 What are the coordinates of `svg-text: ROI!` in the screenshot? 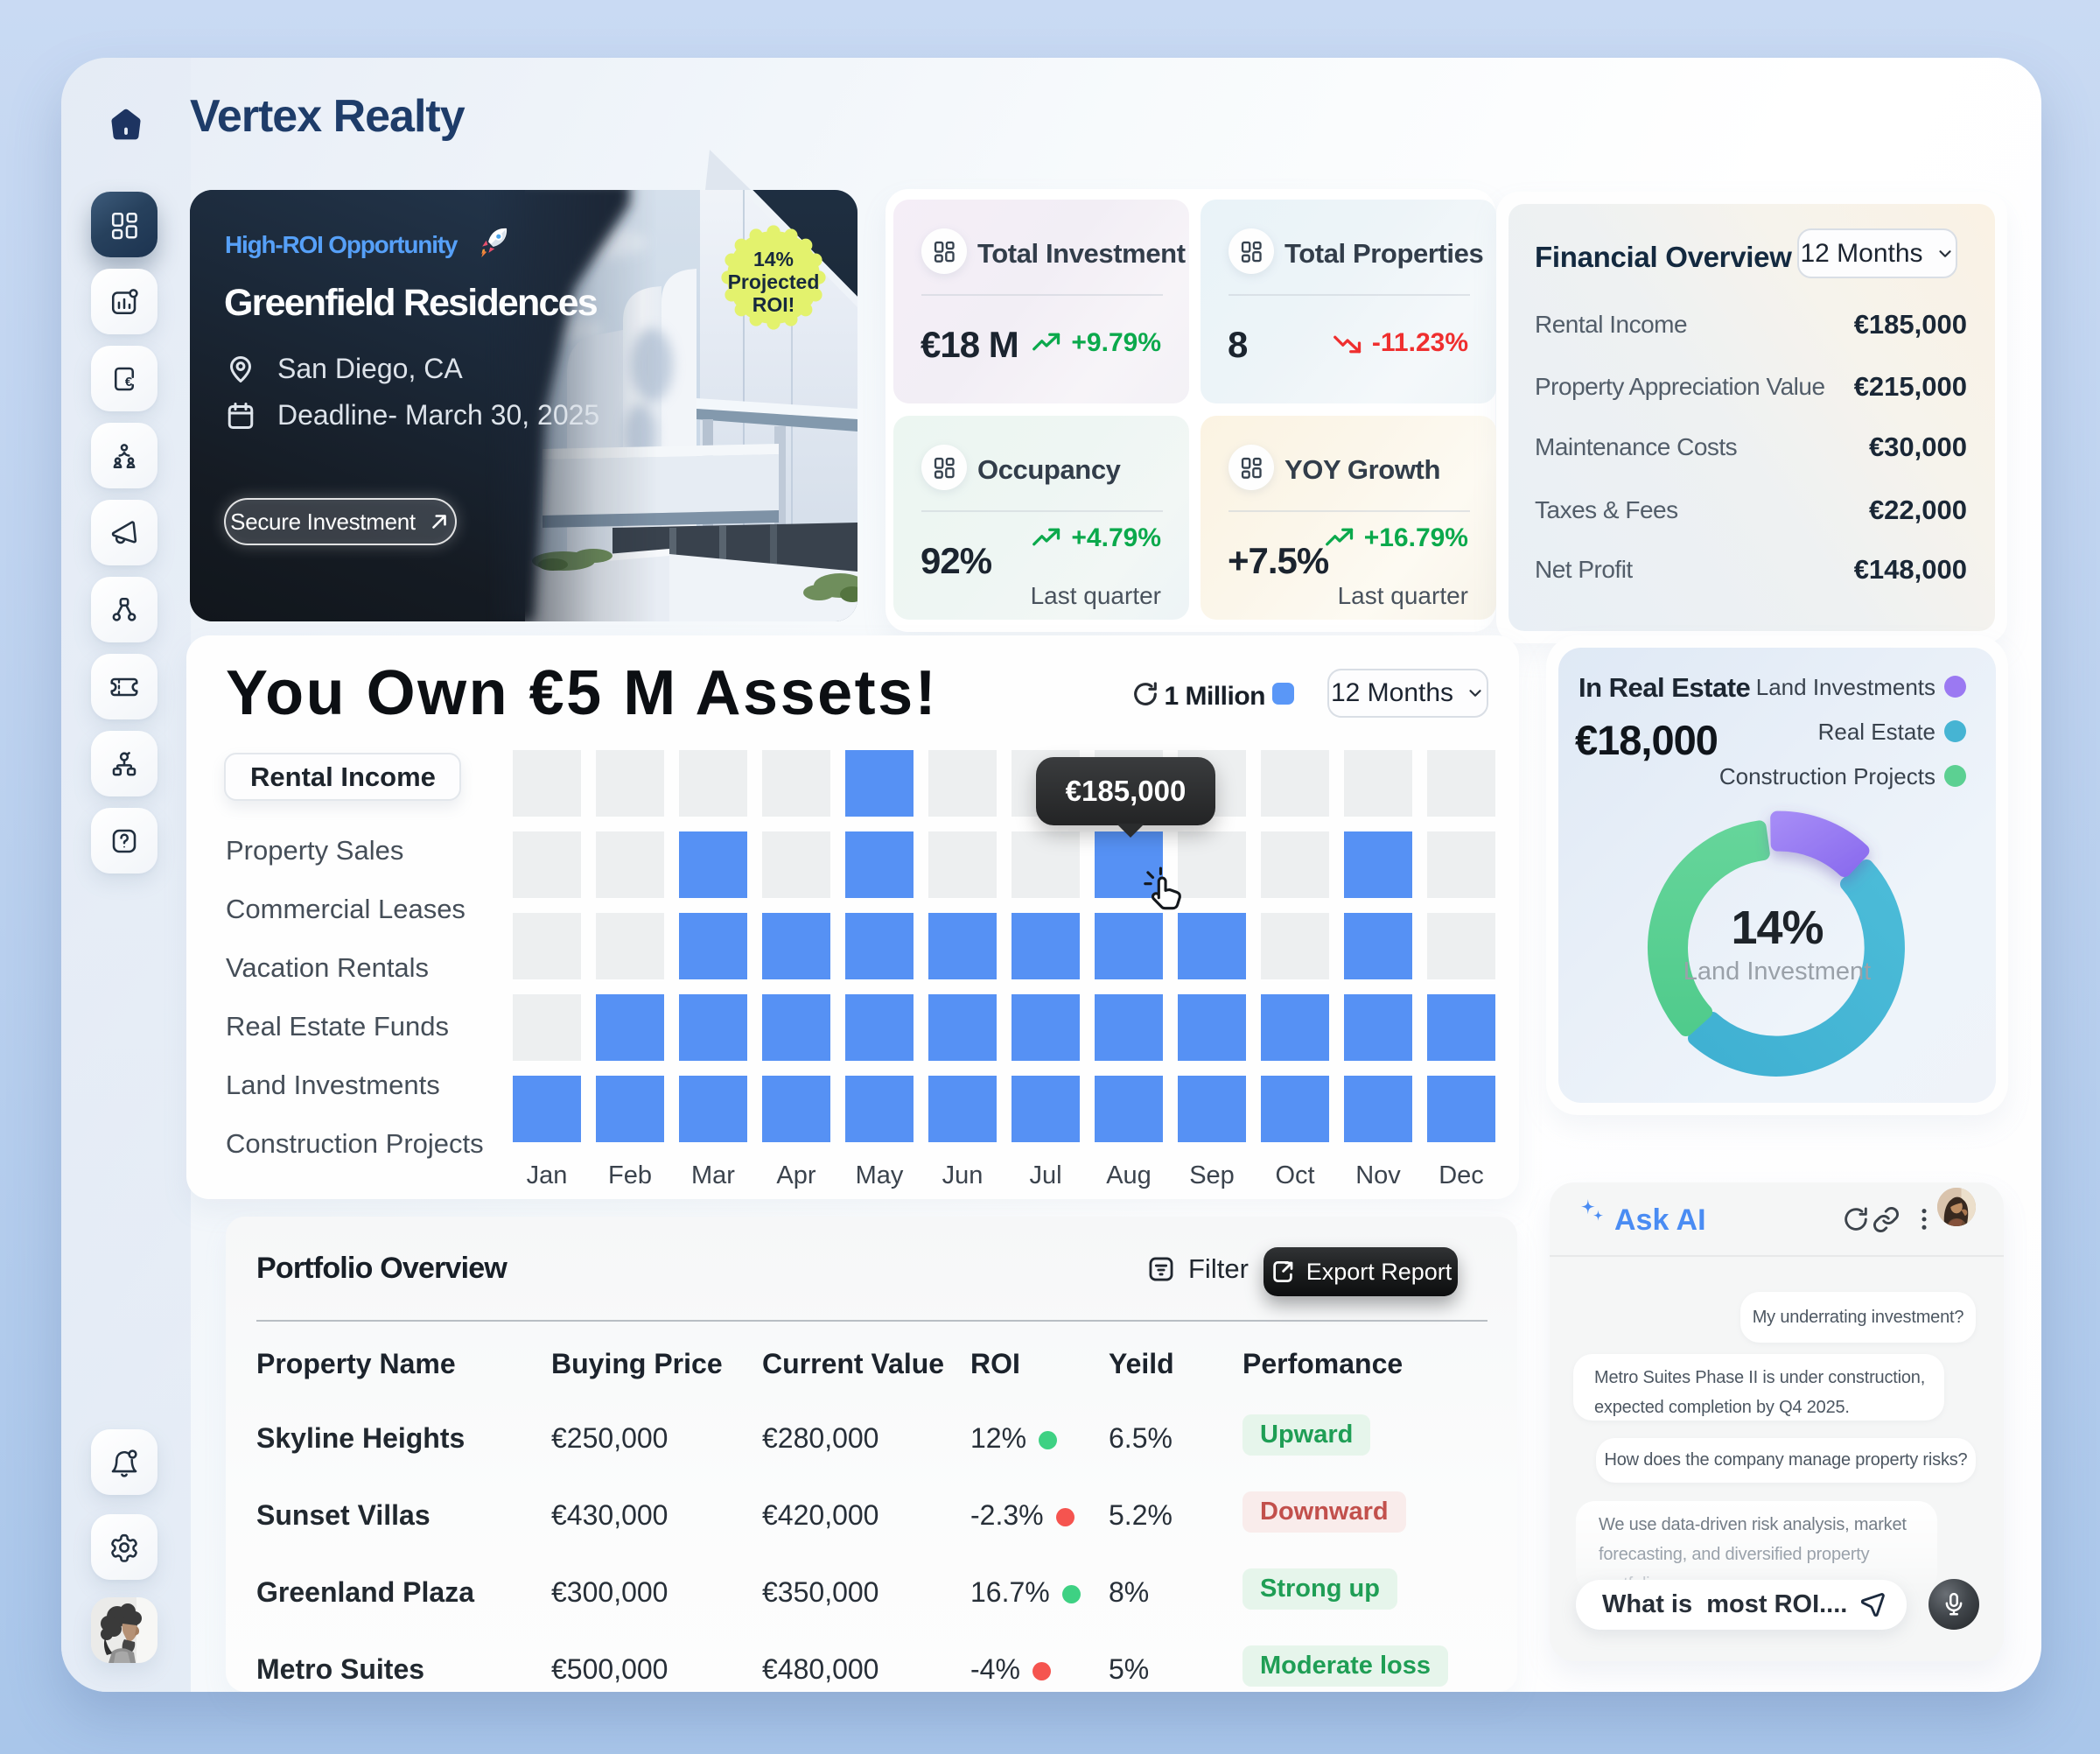 It's located at (773, 304).